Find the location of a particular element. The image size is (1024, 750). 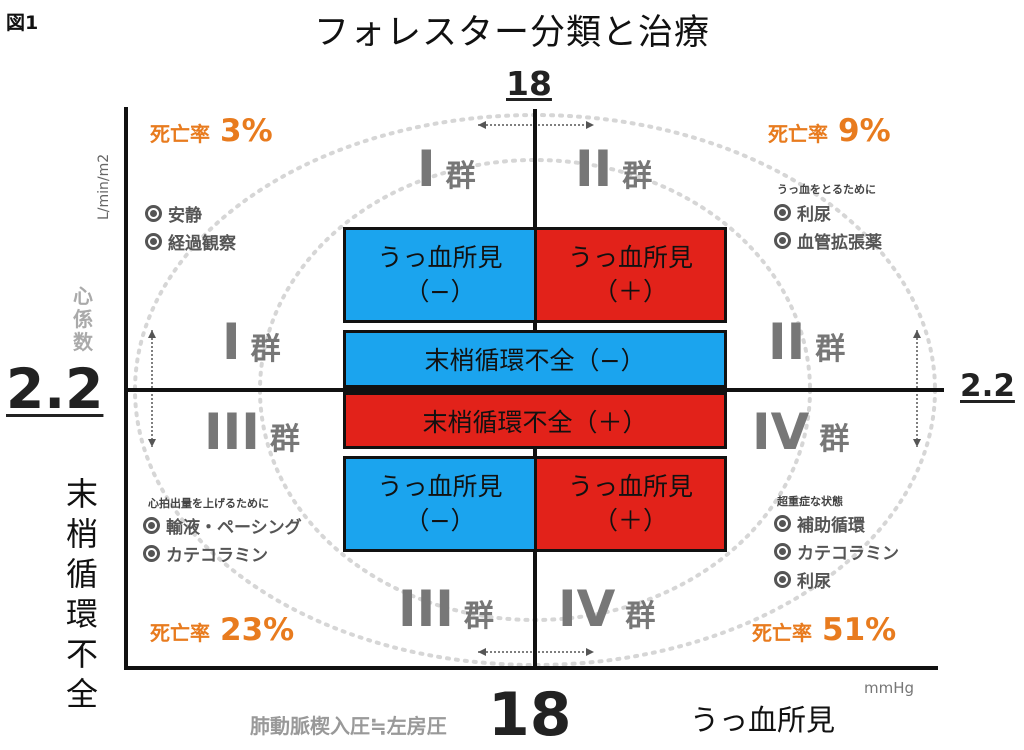

box-congestion-top: うっ血所見 （＋） is located at coordinates (630, 275).